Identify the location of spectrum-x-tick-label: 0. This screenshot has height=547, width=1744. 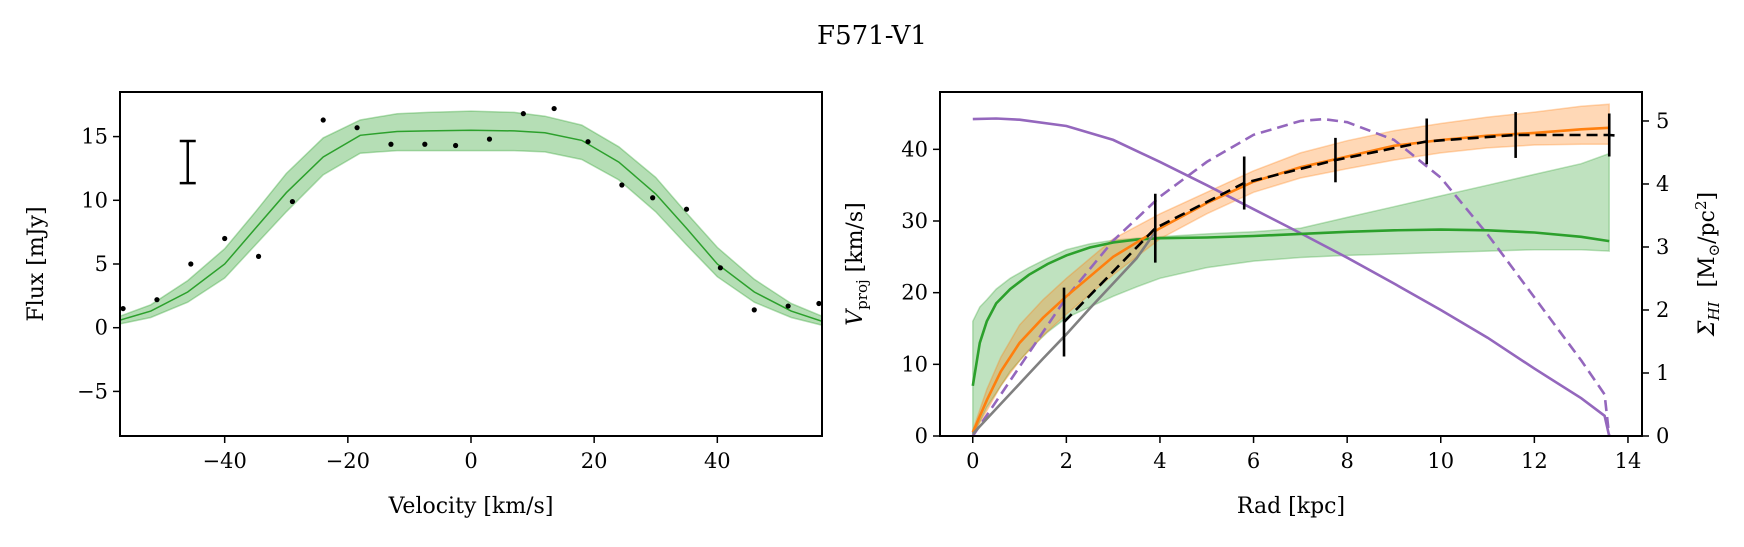
(470, 461).